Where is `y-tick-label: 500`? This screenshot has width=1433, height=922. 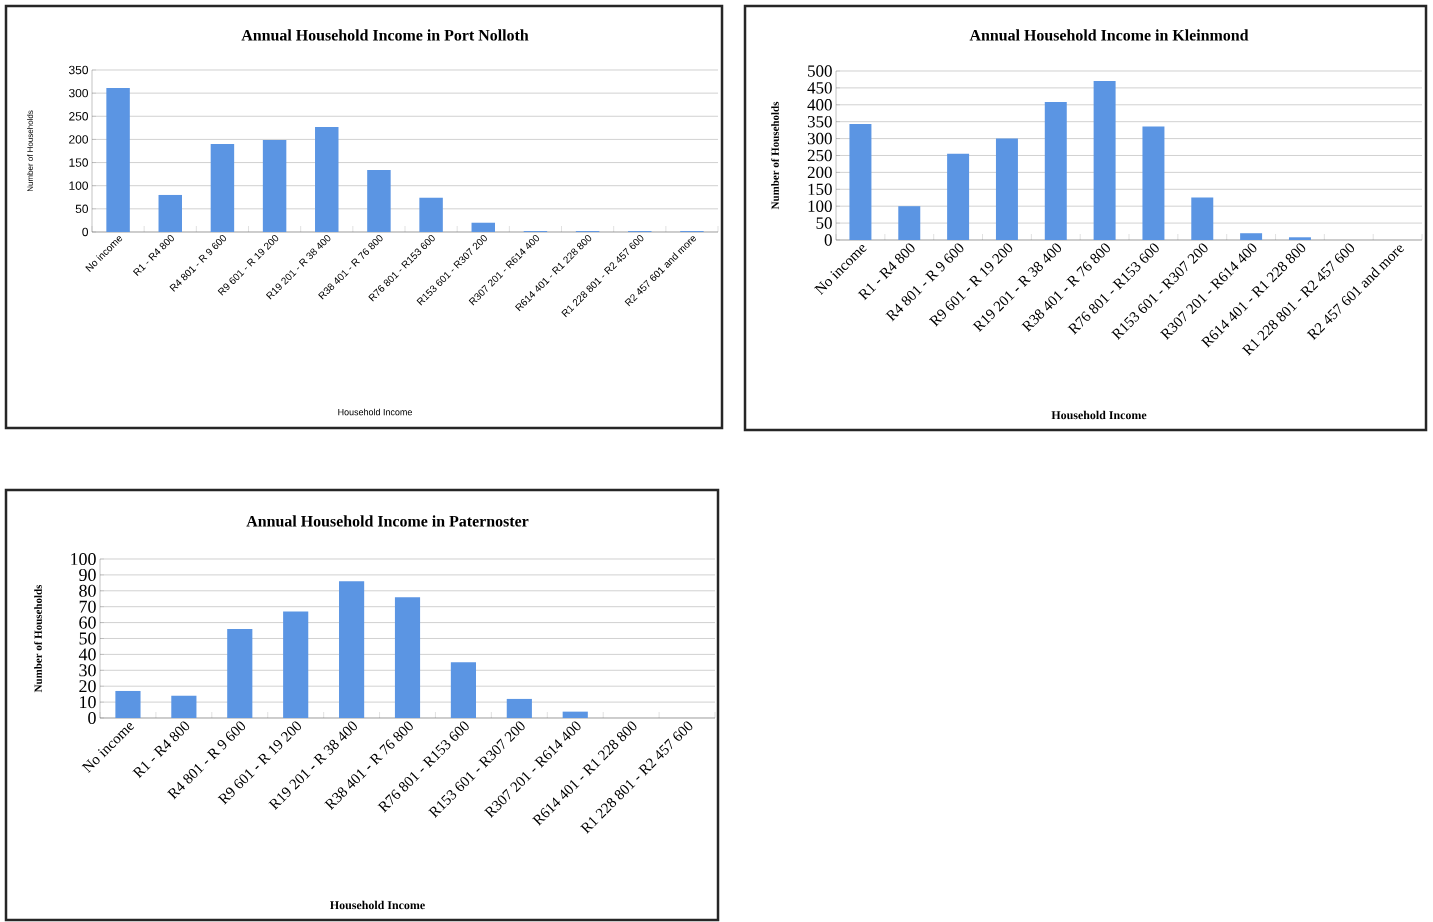
y-tick-label: 500 is located at coordinates (820, 71).